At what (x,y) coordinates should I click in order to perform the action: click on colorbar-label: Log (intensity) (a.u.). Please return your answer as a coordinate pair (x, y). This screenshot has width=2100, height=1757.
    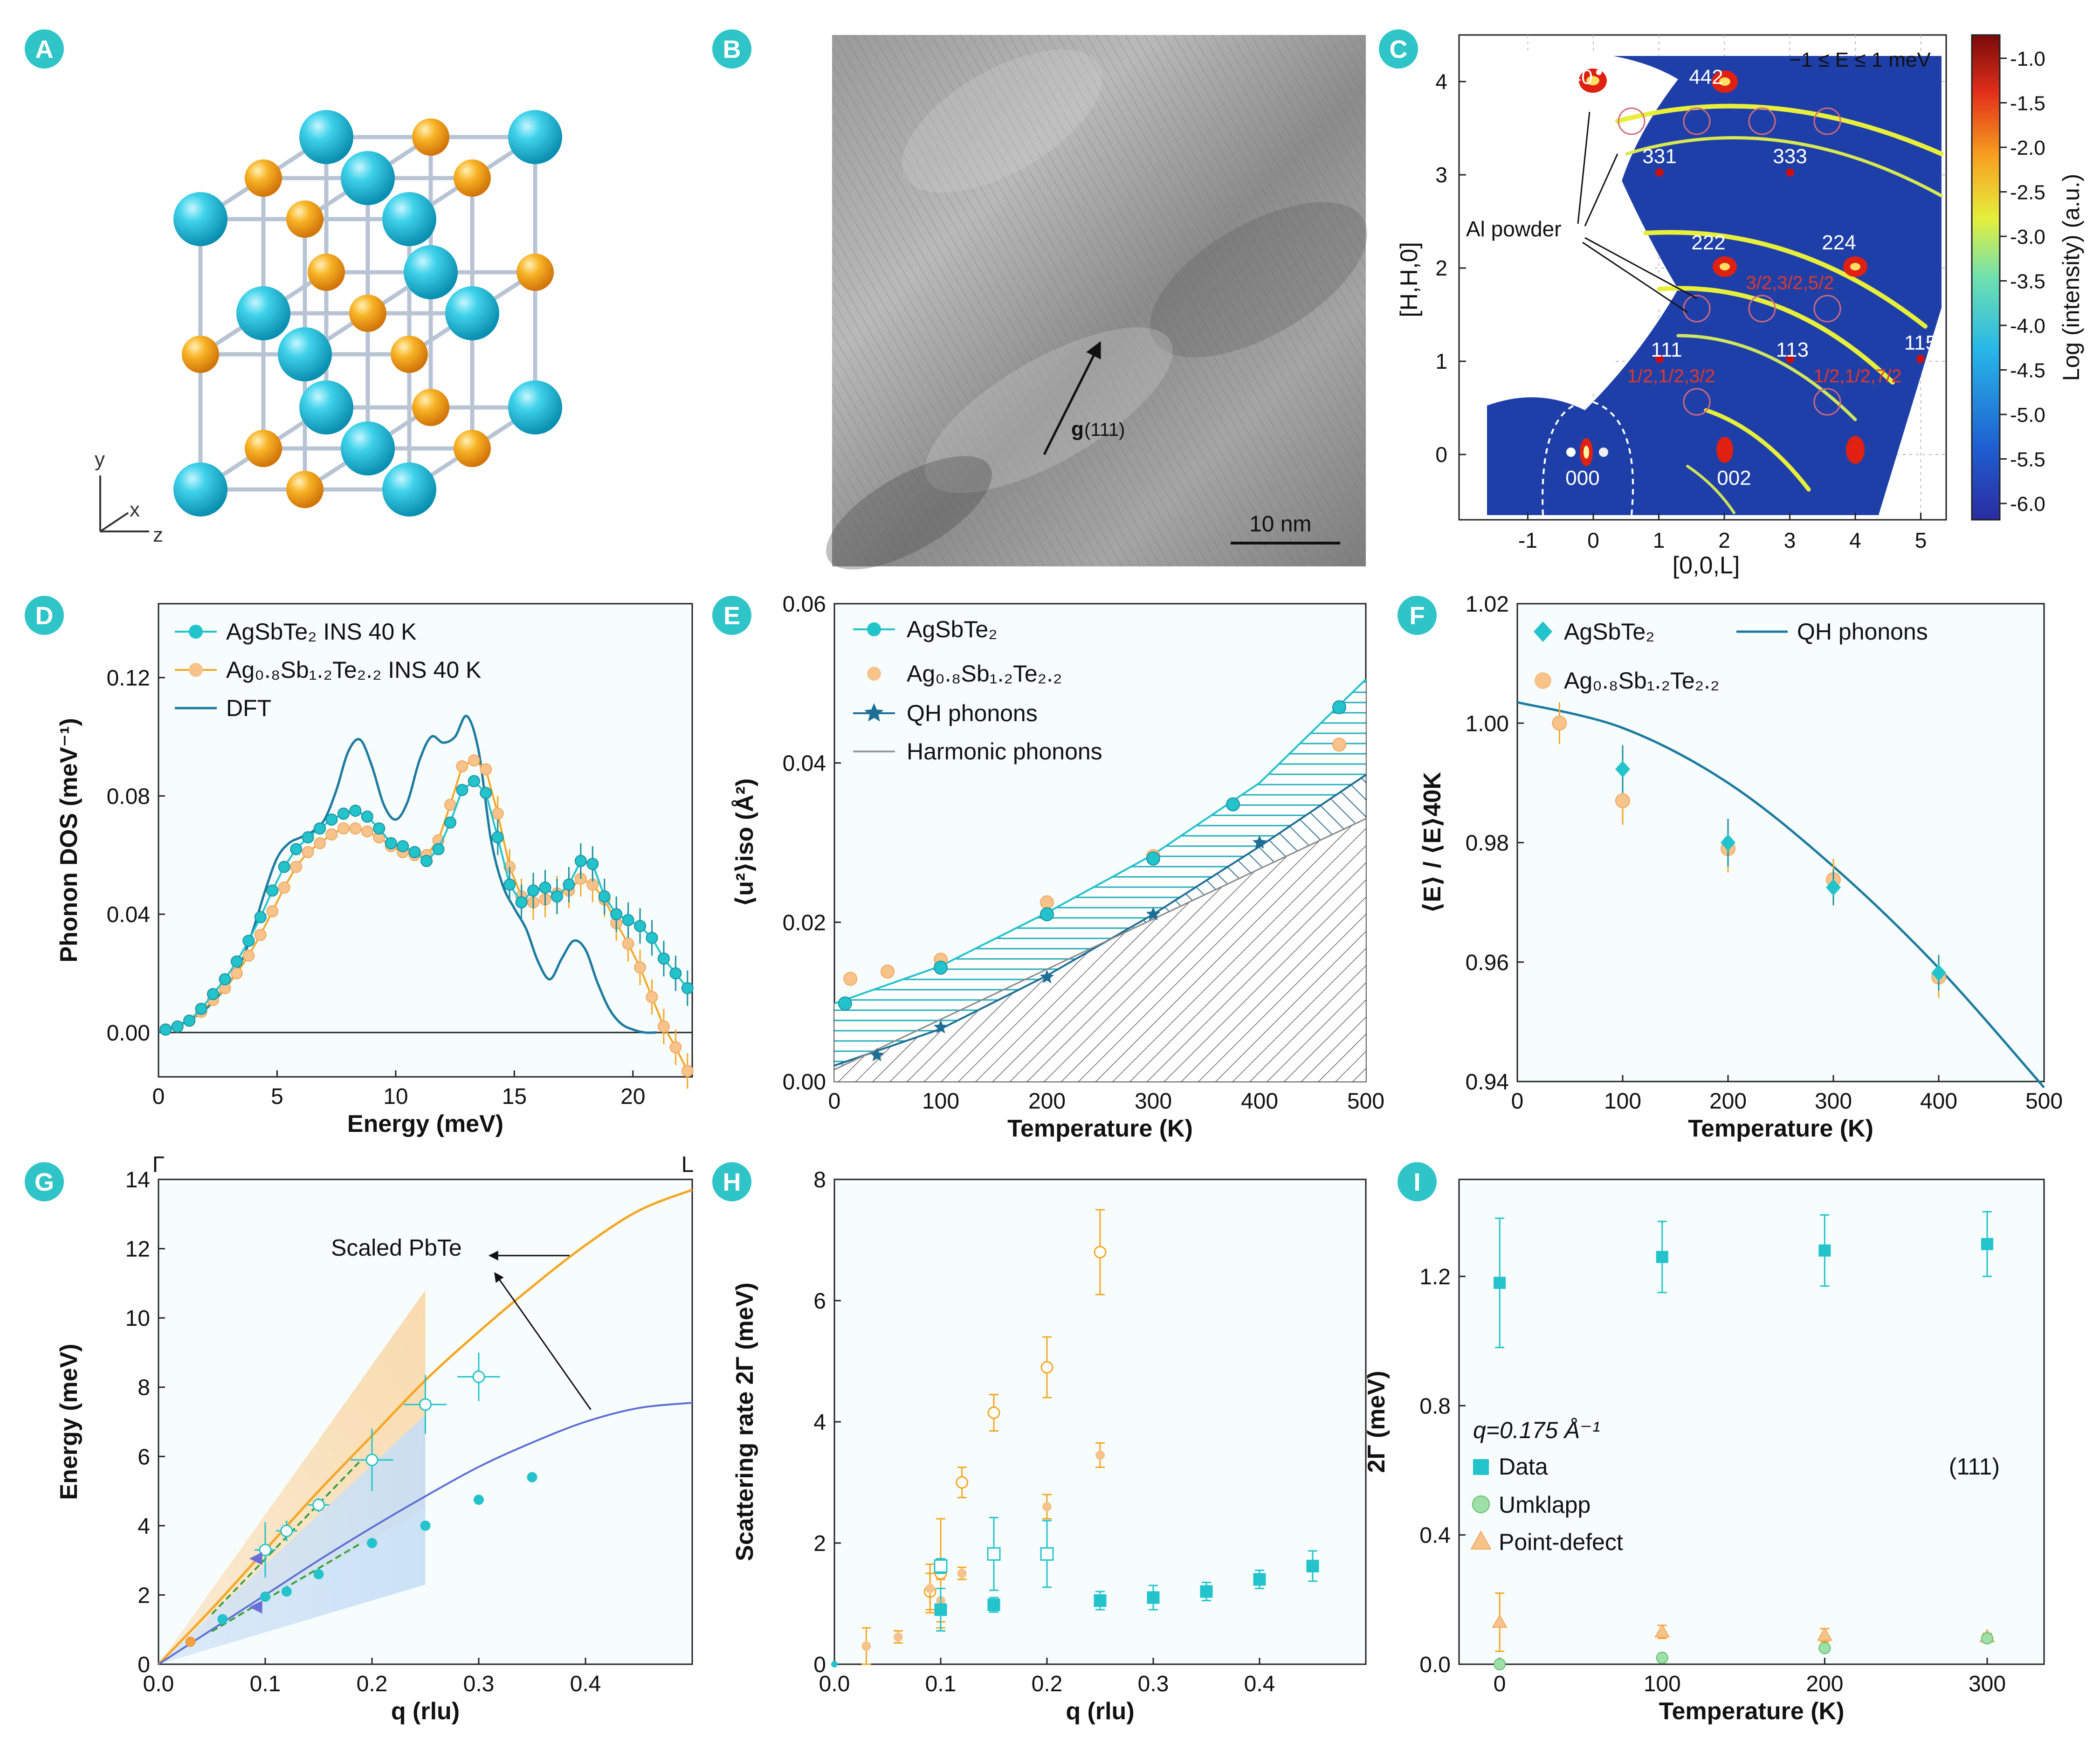
    Looking at the image, I should click on (2071, 277).